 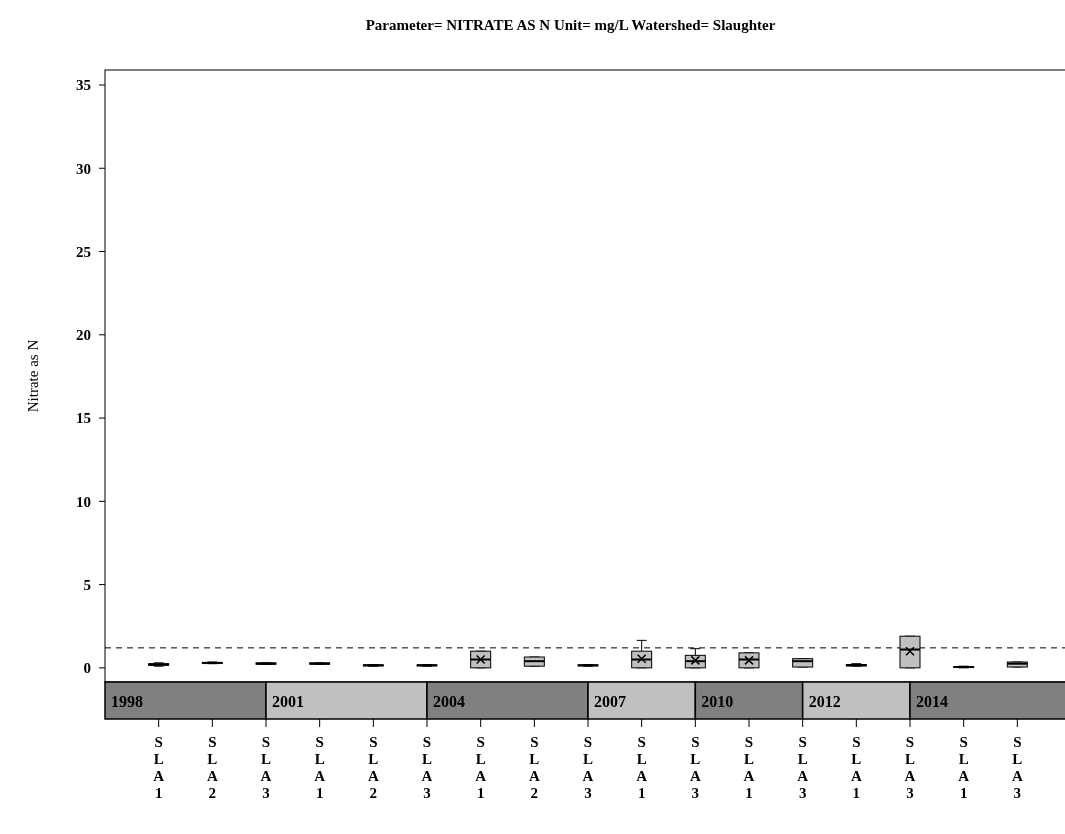 What do you see at coordinates (610, 701) in the screenshot?
I see `text: 2007` at bounding box center [610, 701].